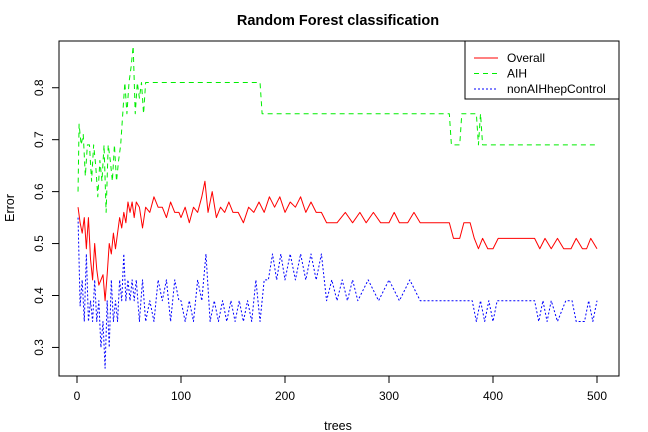 The width and height of the screenshot is (648, 432). Describe the element at coordinates (556, 89) in the screenshot. I see `legend-label-2: nonAIHhepControl` at that location.